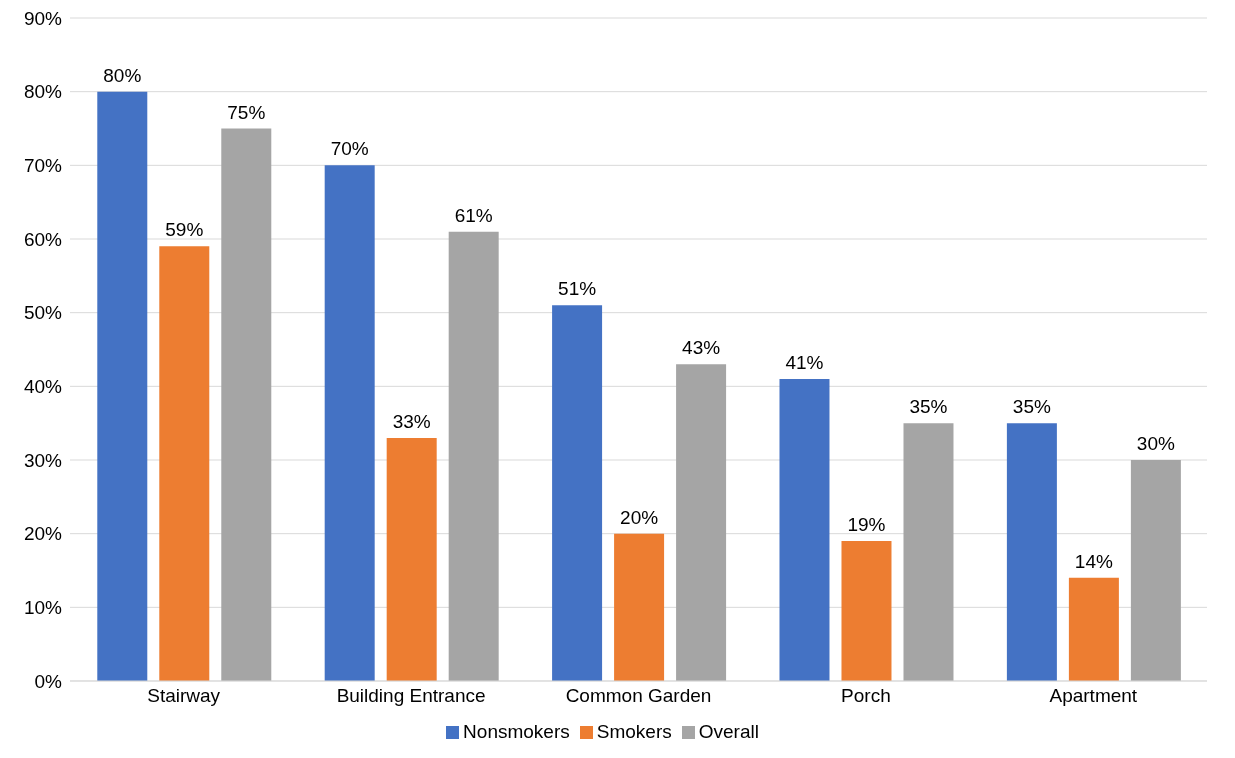  I want to click on y-tick-label: 0%, so click(48, 681).